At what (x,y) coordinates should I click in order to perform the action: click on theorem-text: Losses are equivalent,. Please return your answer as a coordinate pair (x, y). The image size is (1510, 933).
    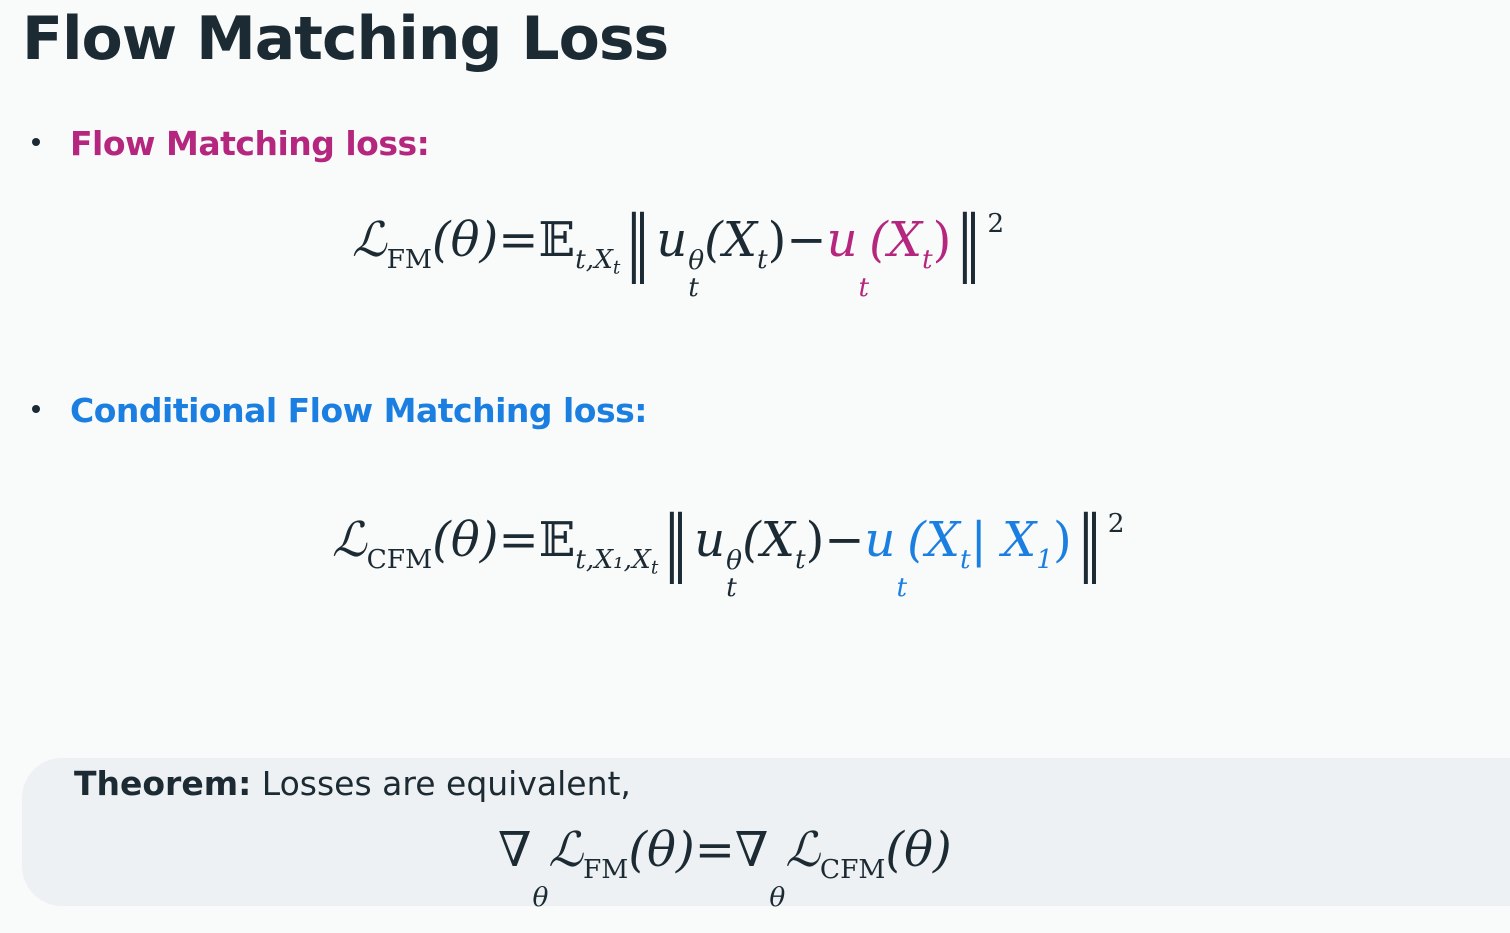
    Looking at the image, I should click on (441, 783).